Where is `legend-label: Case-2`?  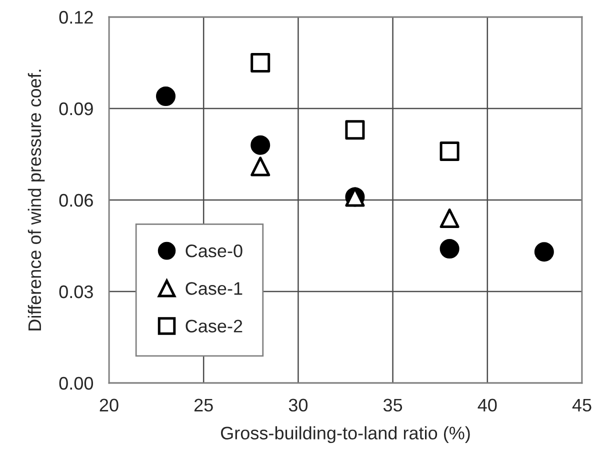
legend-label: Case-2 is located at coordinates (214, 326).